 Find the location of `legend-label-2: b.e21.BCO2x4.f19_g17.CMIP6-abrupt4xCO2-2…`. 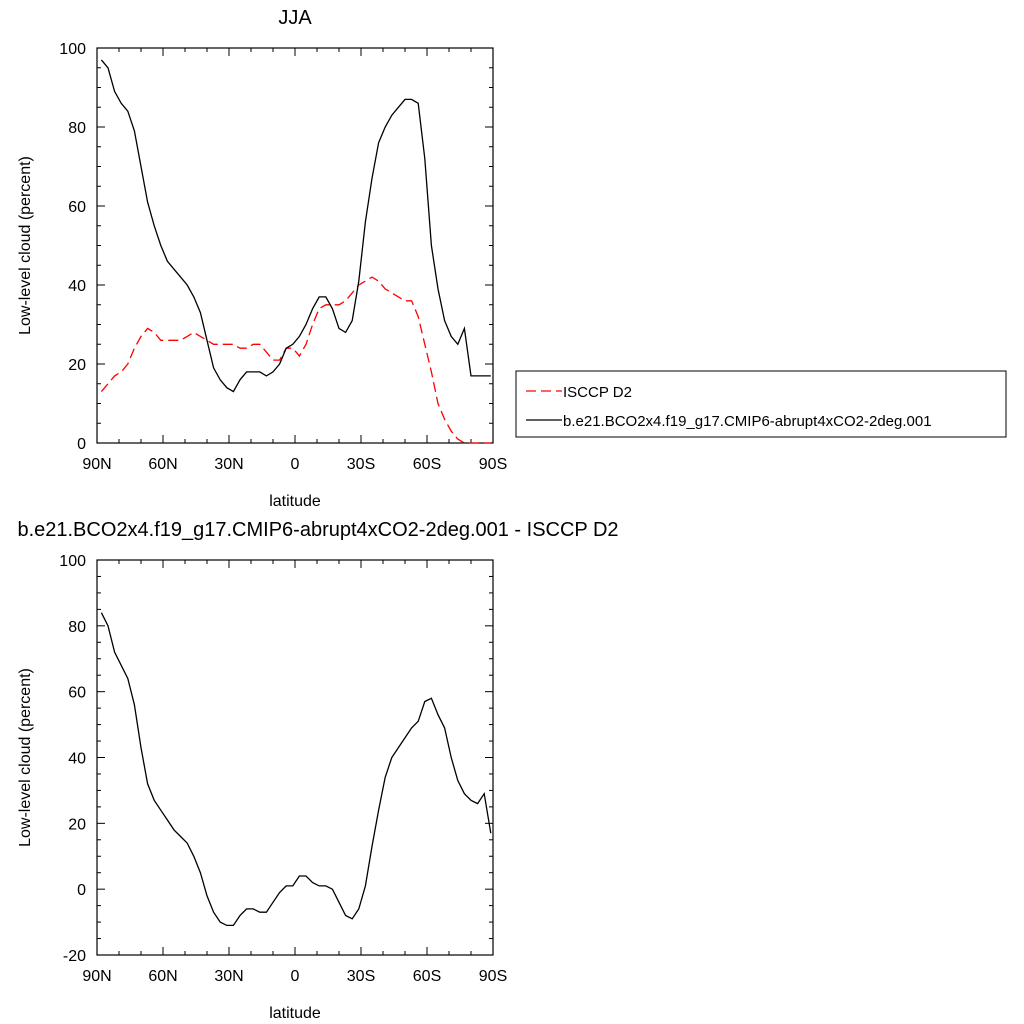

legend-label-2: b.e21.BCO2x4.f19_g17.CMIP6-abrupt4xCO2-2… is located at coordinates (747, 421).